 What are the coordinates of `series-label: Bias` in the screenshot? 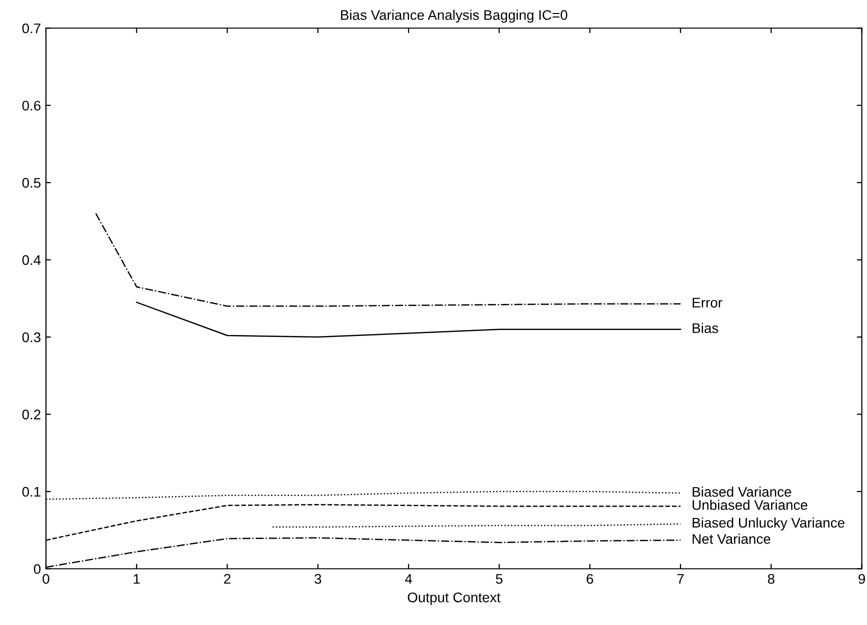 It's located at (705, 328).